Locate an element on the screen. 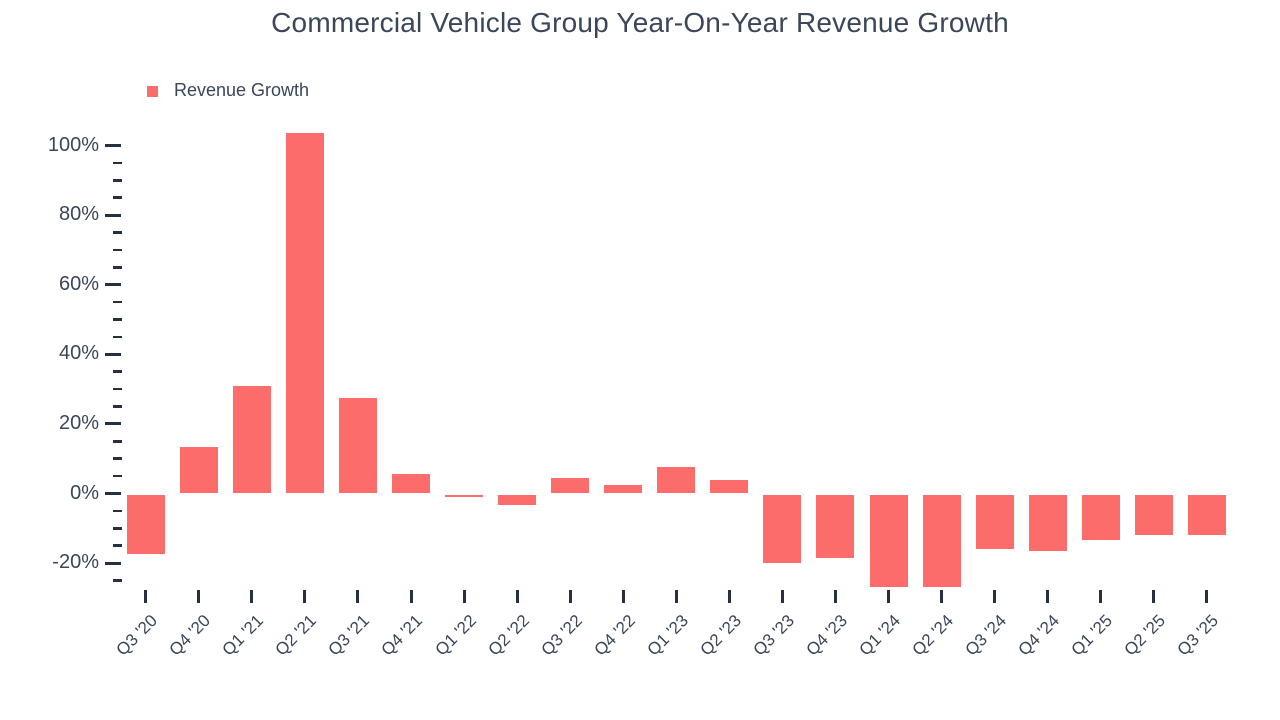 This screenshot has width=1280, height=720. x-tick-label-q2-23: Q2 '23 is located at coordinates (720, 635).